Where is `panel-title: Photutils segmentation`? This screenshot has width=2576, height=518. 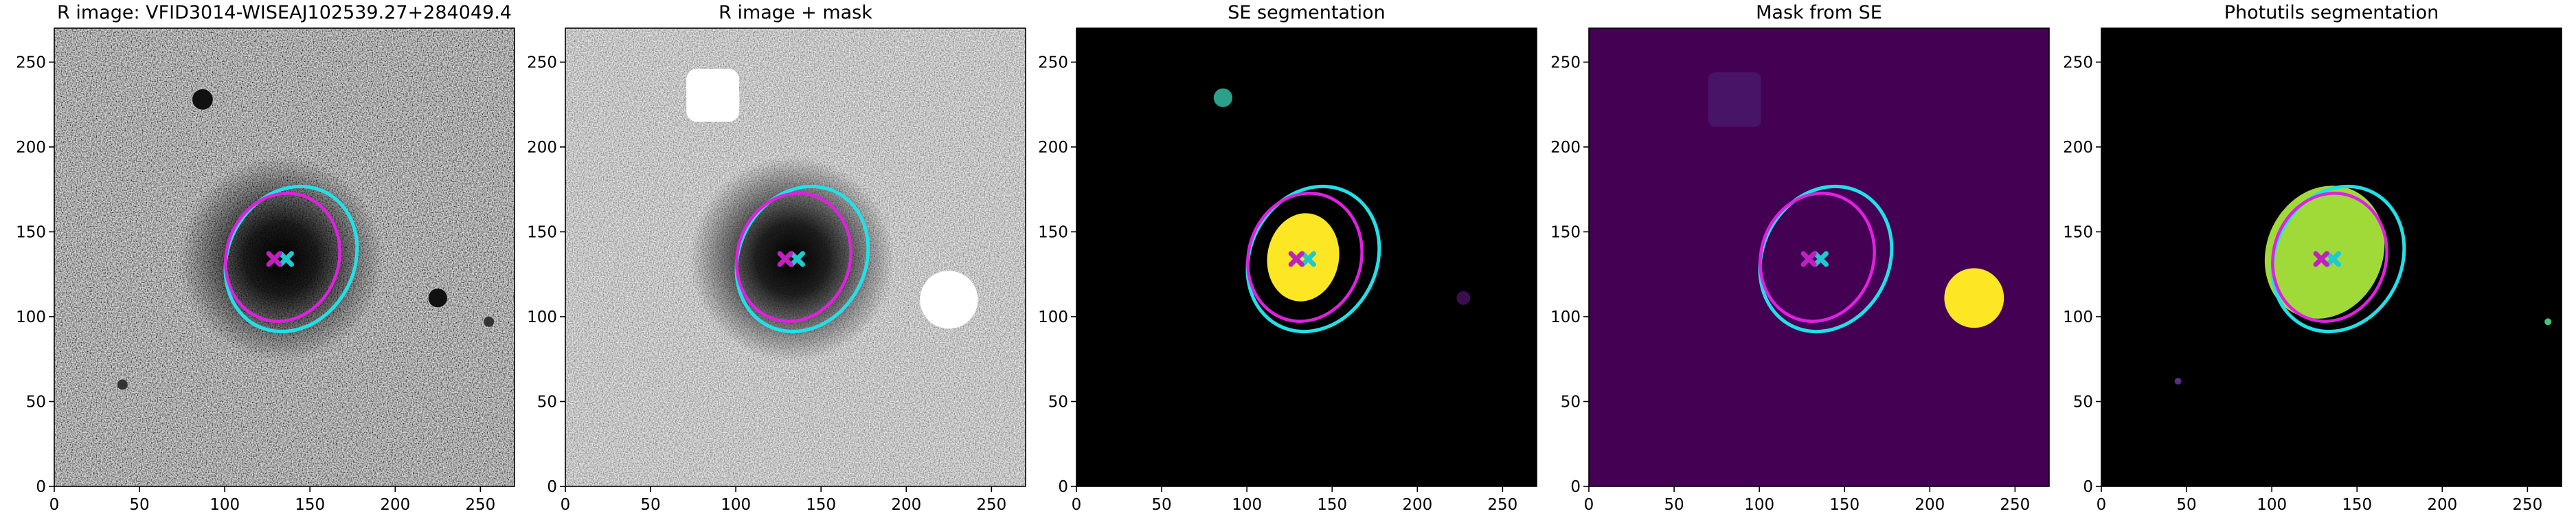 panel-title: Photutils segmentation is located at coordinates (2331, 12).